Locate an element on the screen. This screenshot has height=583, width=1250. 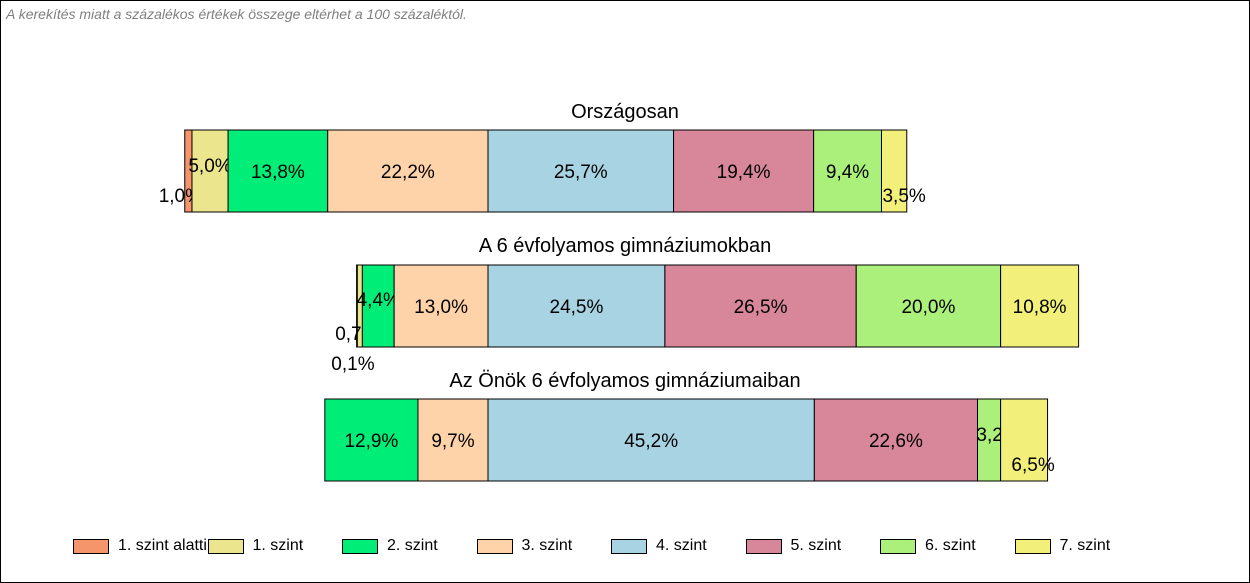
data-label: 6,5% is located at coordinates (1032, 465).